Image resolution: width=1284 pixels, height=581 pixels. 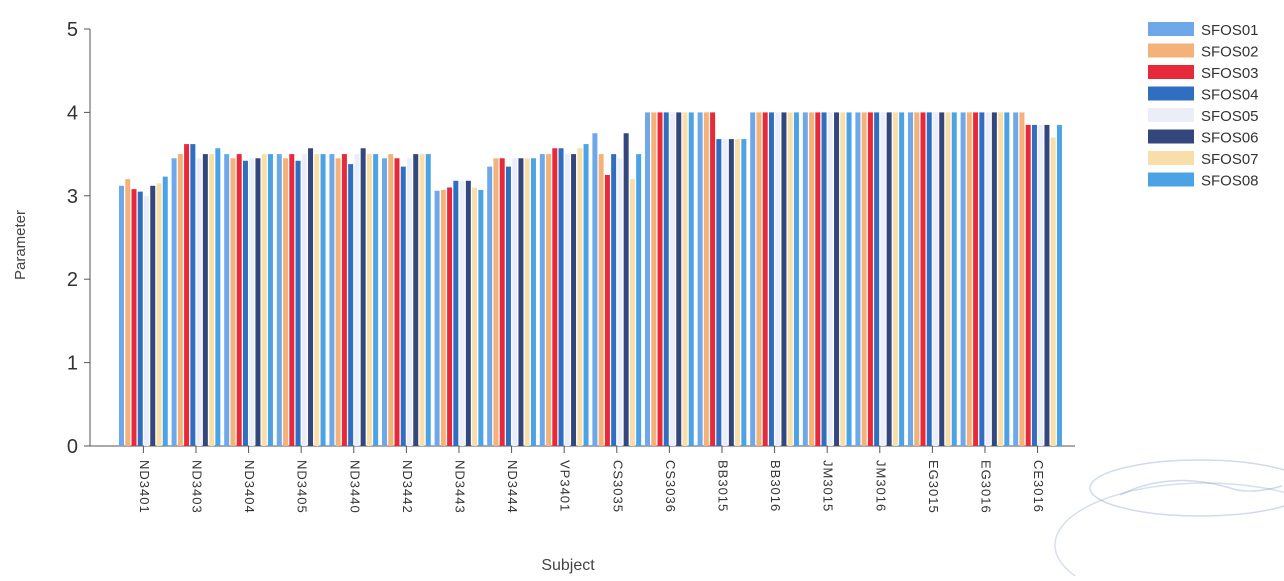 I want to click on bar-sfos03-nd3442, so click(x=397, y=302).